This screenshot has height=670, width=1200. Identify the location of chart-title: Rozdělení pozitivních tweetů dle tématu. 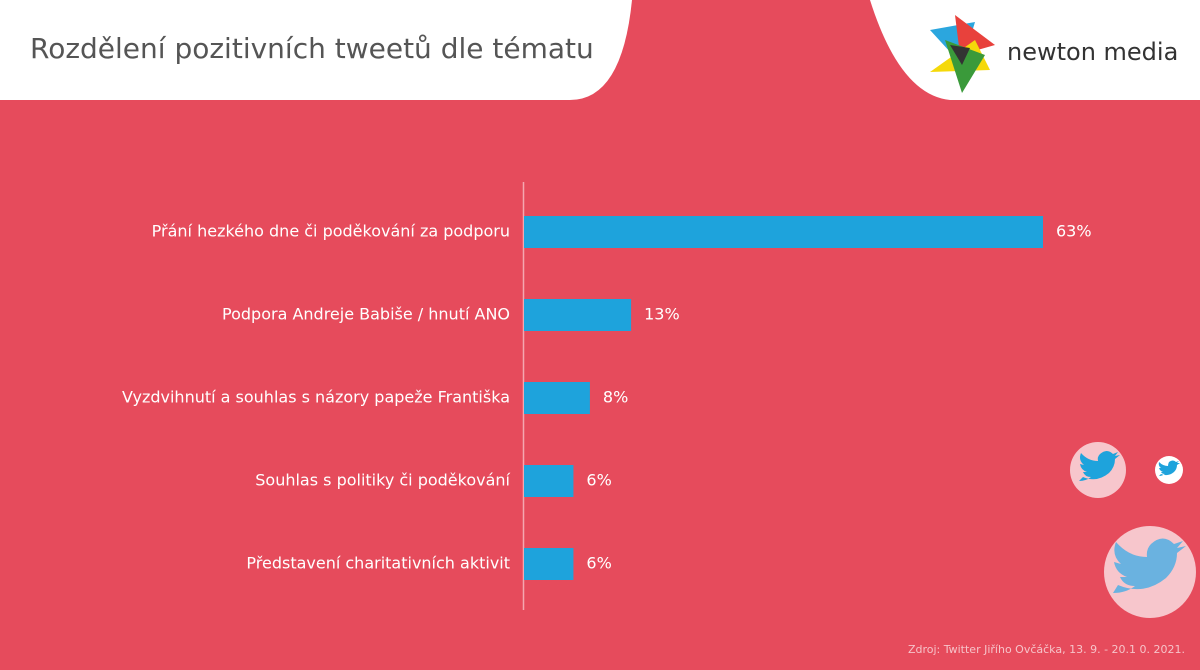
(312, 48).